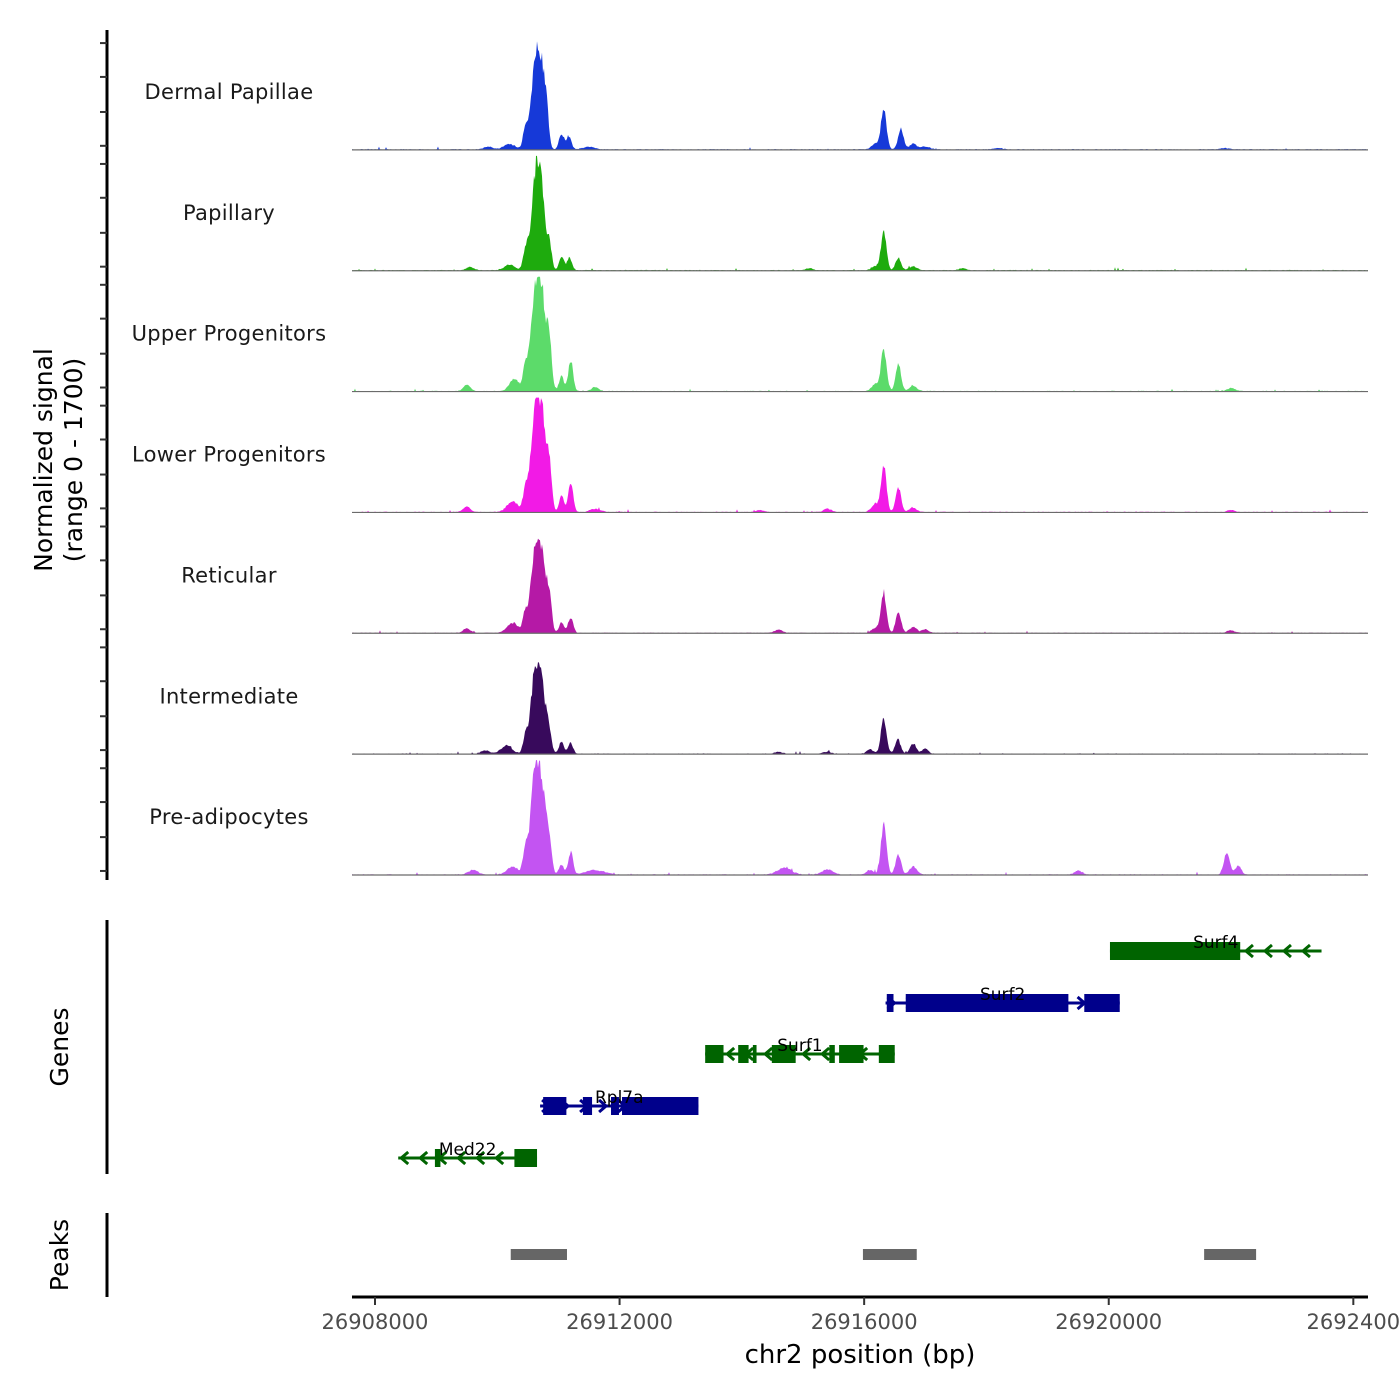  What do you see at coordinates (1215, 943) in the screenshot?
I see `gene-label: Surf4` at bounding box center [1215, 943].